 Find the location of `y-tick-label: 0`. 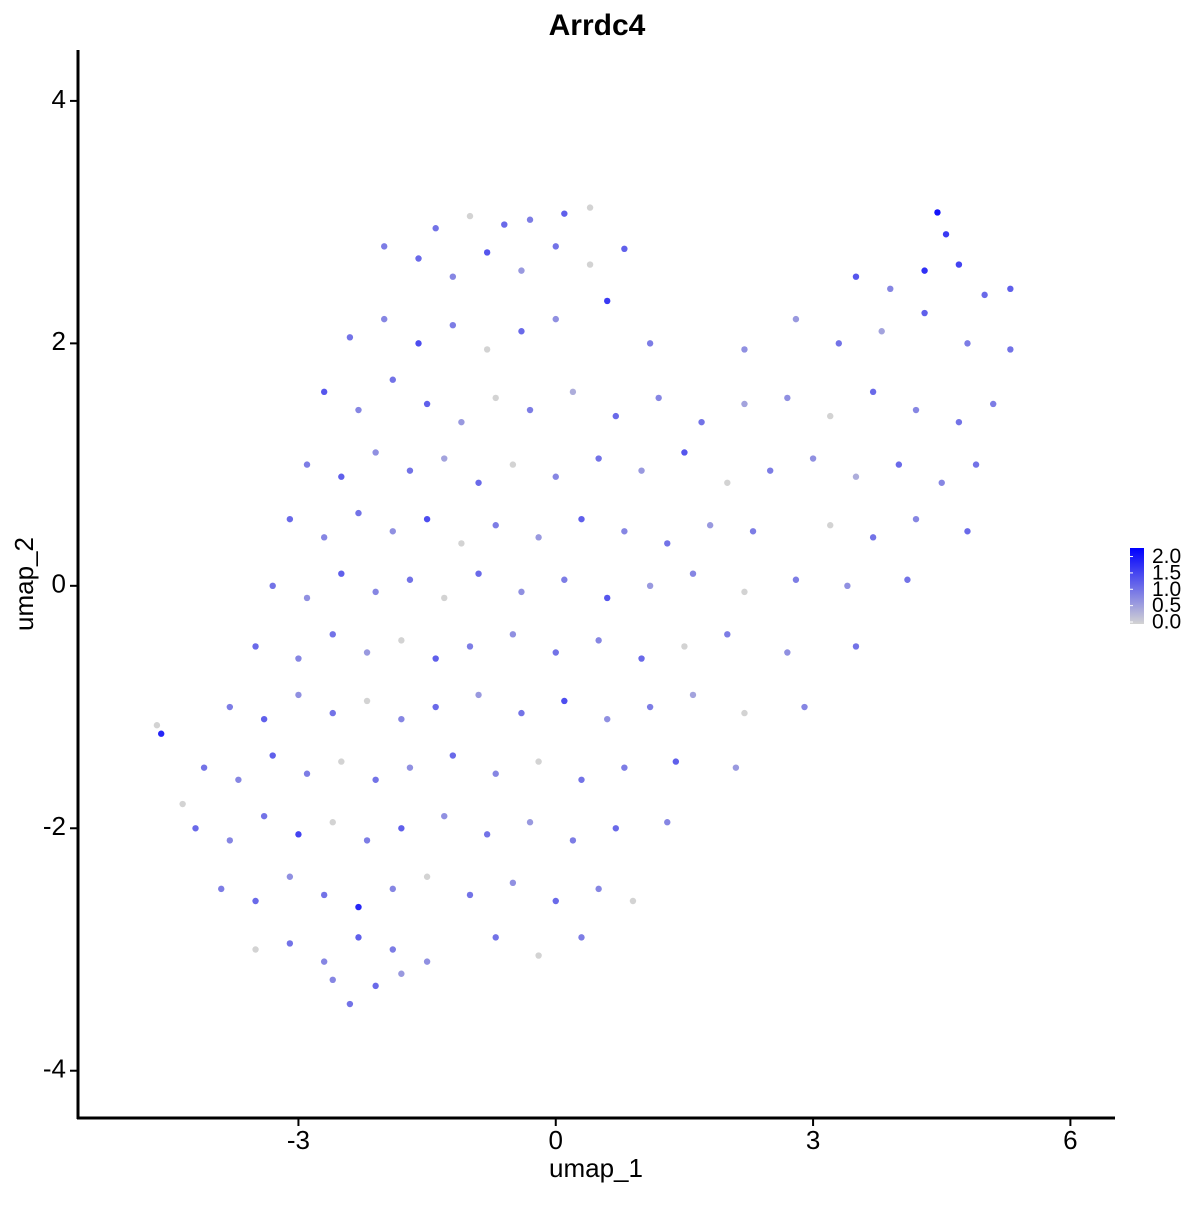

y-tick-label: 0 is located at coordinates (59, 584).